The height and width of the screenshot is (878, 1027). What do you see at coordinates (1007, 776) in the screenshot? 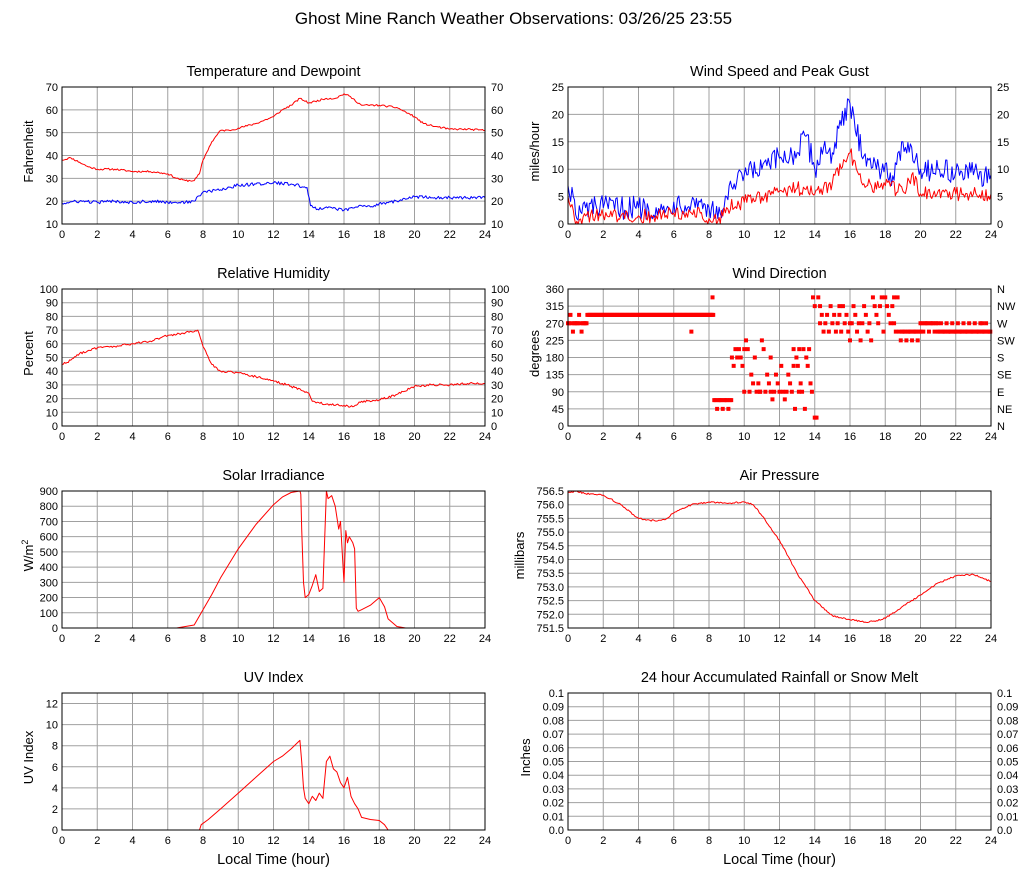
I see `y-tick-label-right: 0.04` at bounding box center [1007, 776].